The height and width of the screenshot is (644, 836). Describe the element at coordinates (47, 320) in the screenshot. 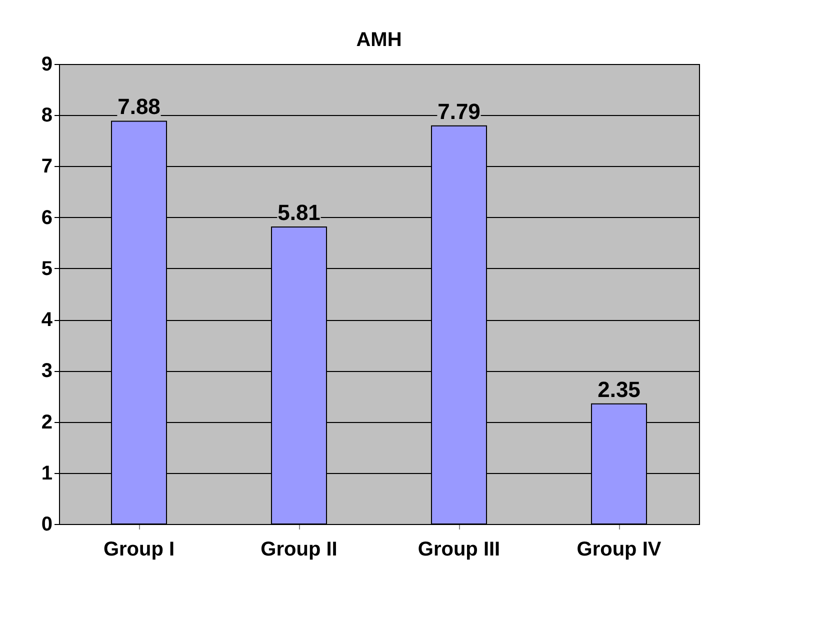

I see `y-tick-label: 4` at that location.